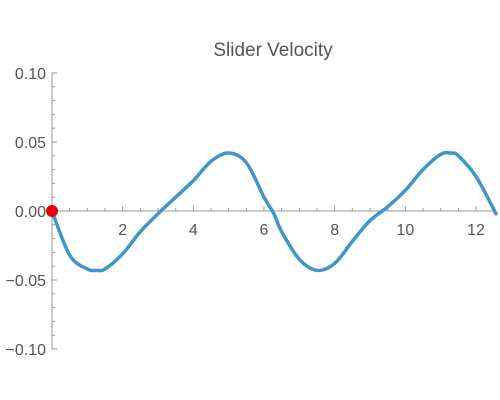 Image resolution: width=500 pixels, height=400 pixels. Describe the element at coordinates (30, 143) in the screenshot. I see `y-tick-label: 0.05` at that location.